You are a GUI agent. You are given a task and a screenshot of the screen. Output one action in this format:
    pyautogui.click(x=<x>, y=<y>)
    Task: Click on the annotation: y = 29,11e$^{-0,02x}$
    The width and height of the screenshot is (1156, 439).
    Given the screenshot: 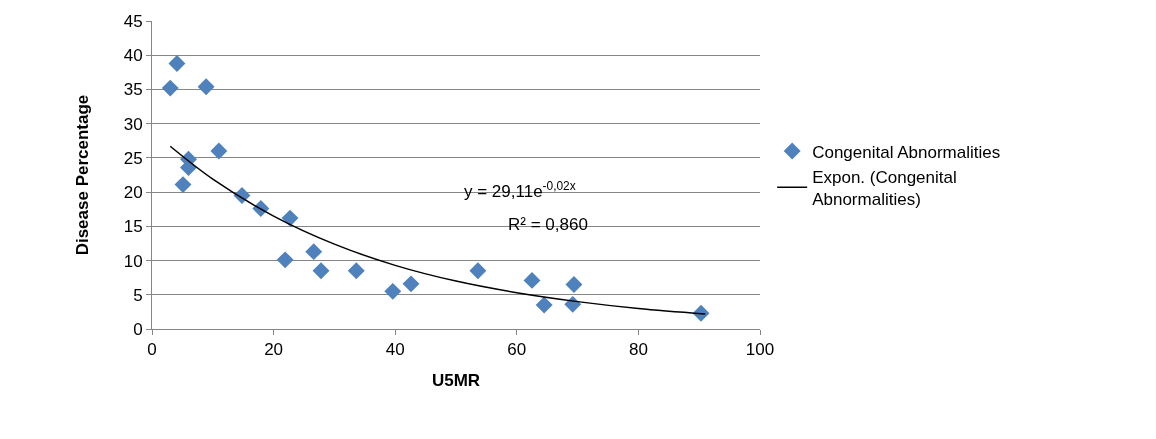 What is the action you would take?
    pyautogui.click(x=520, y=190)
    